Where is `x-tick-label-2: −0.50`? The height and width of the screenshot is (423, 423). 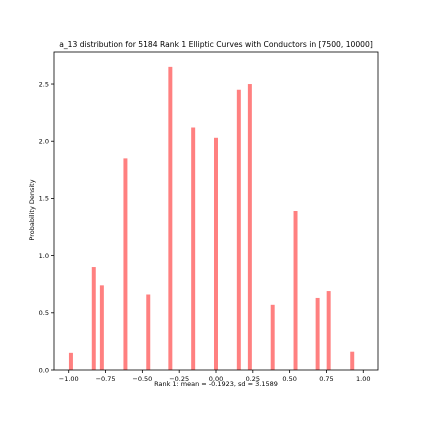
x-tick-label-2: −0.50 is located at coordinates (142, 379).